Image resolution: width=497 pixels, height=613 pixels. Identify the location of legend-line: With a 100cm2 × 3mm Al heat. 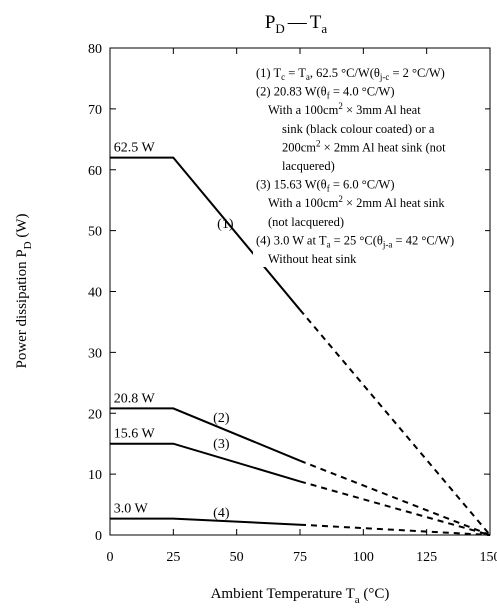
(344, 109).